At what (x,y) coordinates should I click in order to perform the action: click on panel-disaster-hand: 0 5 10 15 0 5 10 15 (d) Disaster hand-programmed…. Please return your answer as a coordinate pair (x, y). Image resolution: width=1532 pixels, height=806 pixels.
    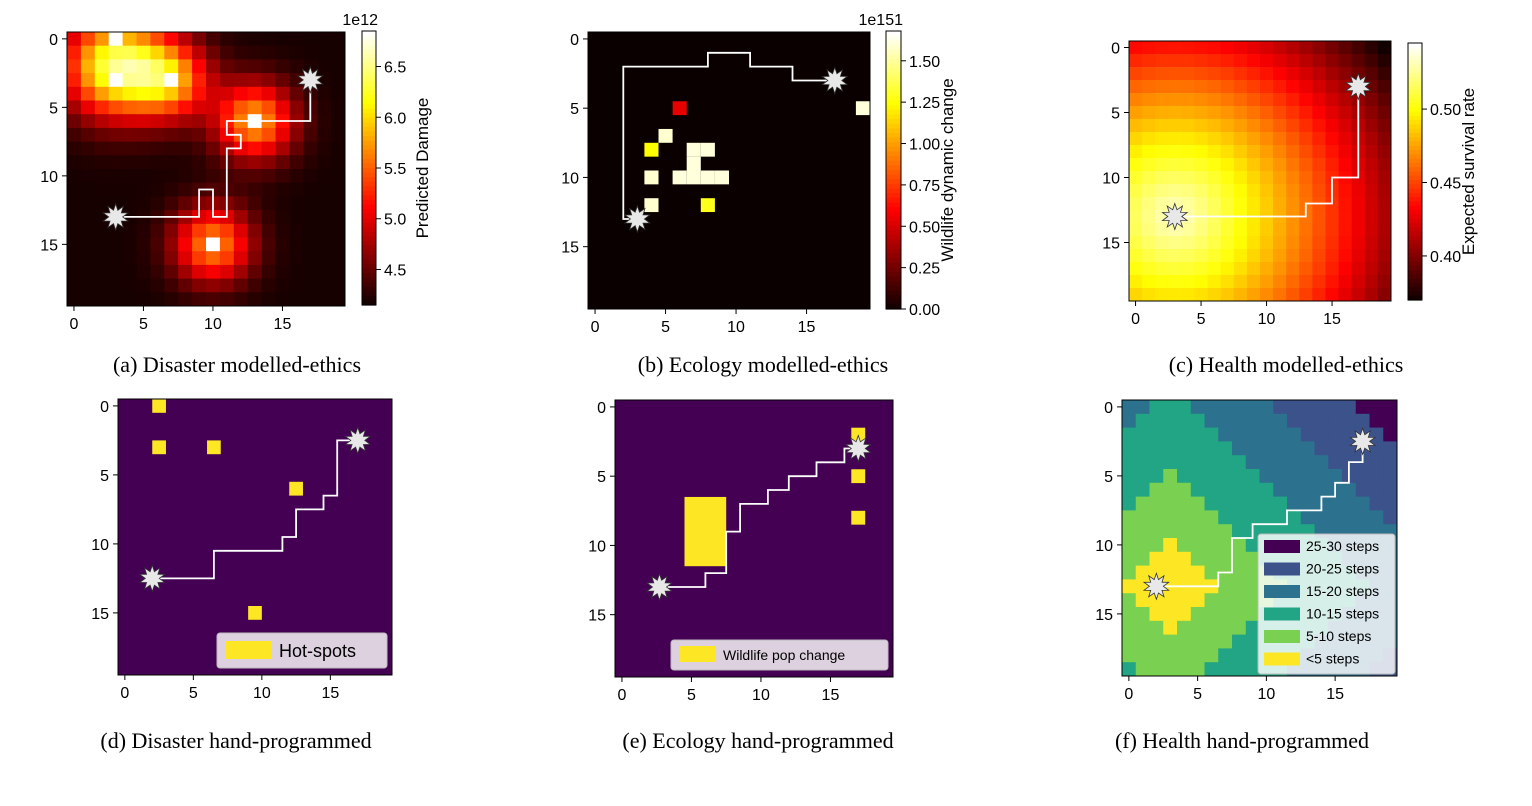
    Looking at the image, I should click on (242, 575).